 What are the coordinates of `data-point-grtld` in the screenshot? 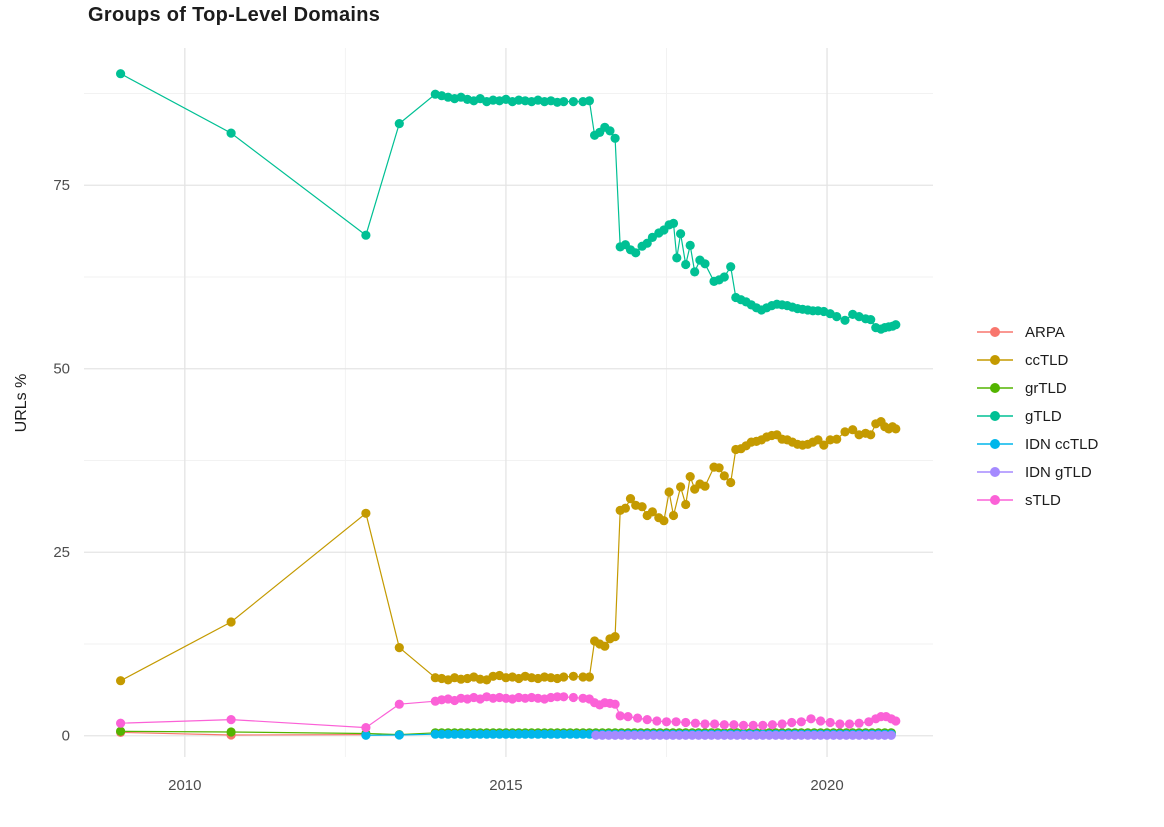 It's located at (121, 731).